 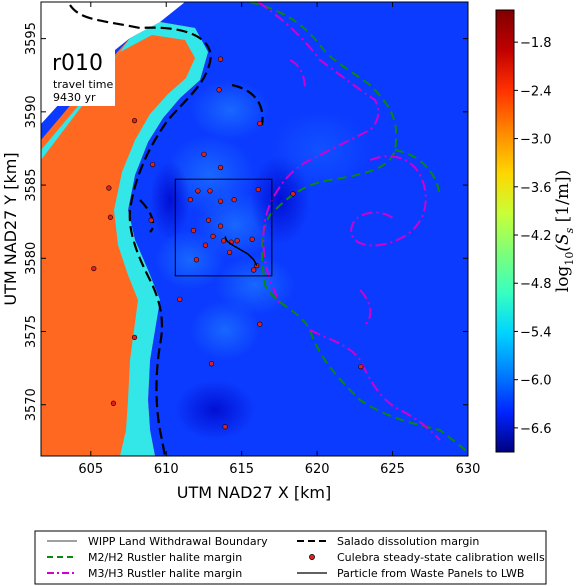 What do you see at coordinates (178, 541) in the screenshot?
I see `legend-label-wipp-boundary: WIPP Land Withdrawal Boundary` at bounding box center [178, 541].